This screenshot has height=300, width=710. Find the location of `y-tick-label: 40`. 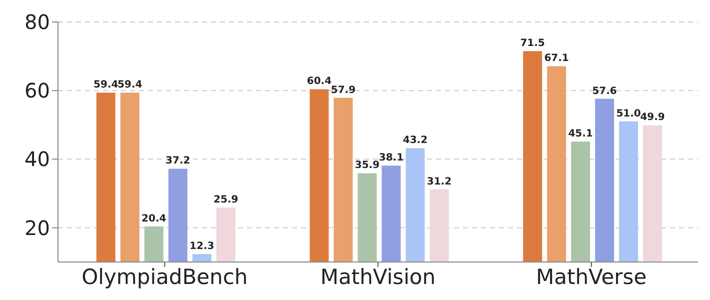

y-tick-label: 40 is located at coordinates (37, 159).